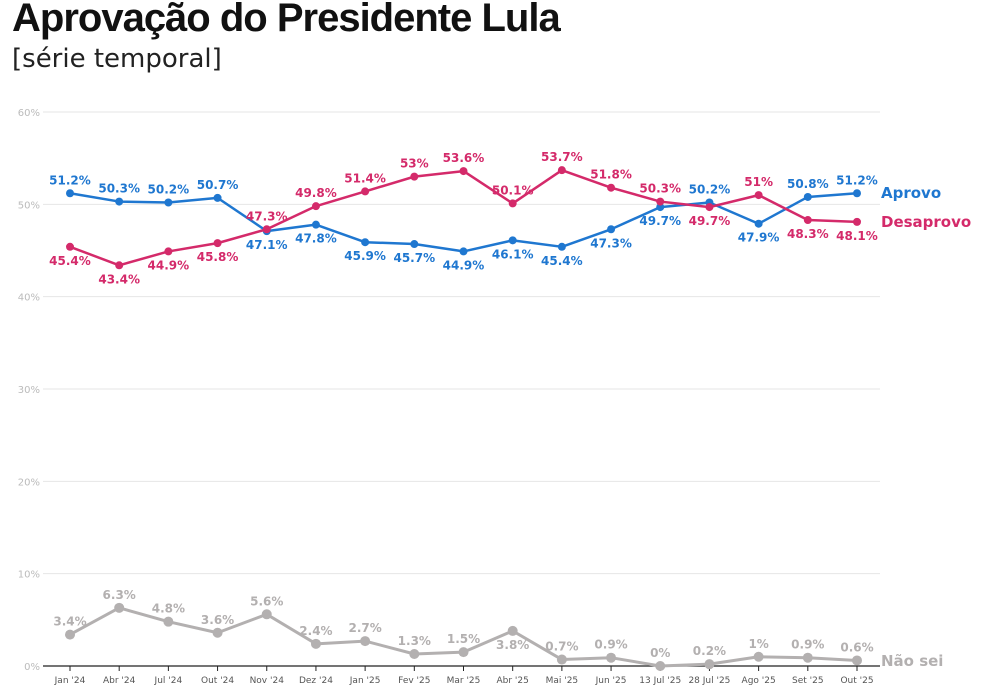  What do you see at coordinates (464, 158) in the screenshot?
I see `data-label: 53.6%` at bounding box center [464, 158].